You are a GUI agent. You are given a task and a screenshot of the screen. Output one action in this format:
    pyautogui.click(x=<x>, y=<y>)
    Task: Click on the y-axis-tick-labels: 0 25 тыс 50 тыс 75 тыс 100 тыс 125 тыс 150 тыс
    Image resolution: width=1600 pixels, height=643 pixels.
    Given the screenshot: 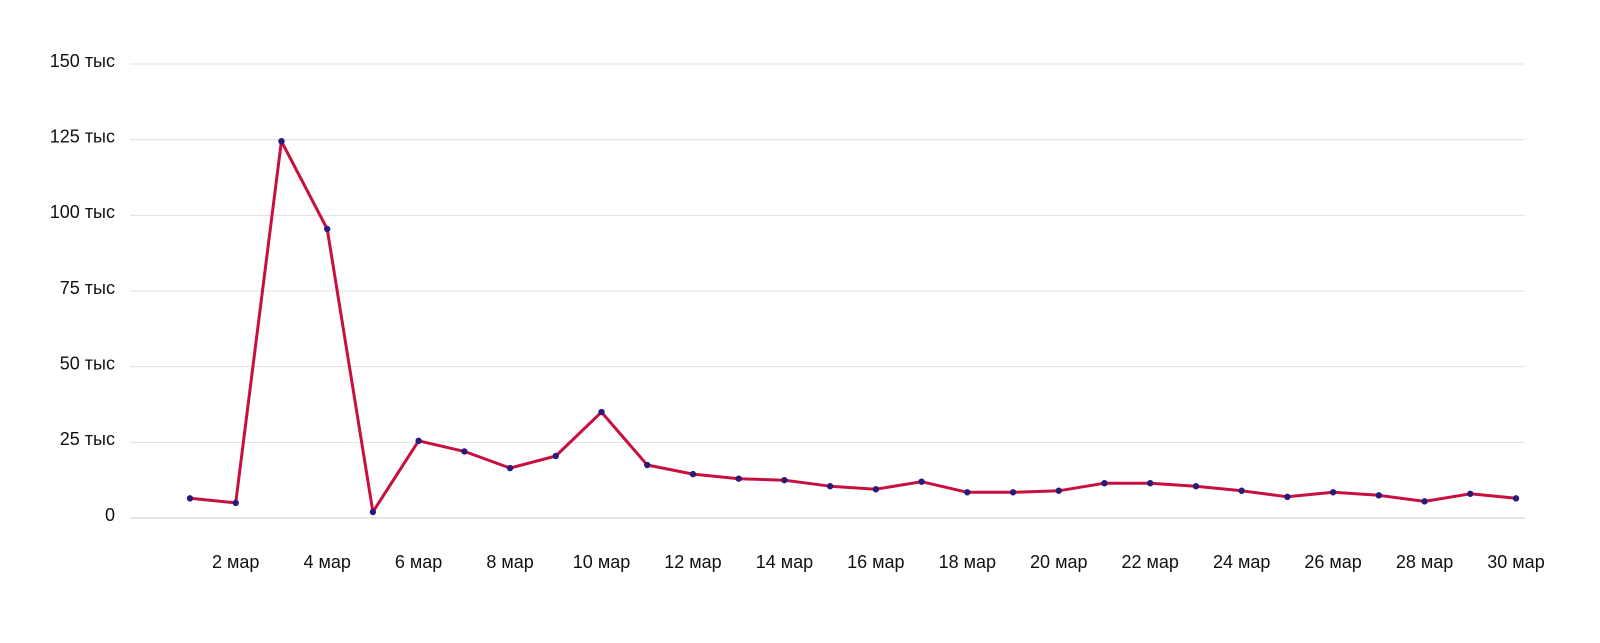 What is the action you would take?
    pyautogui.click(x=82, y=288)
    